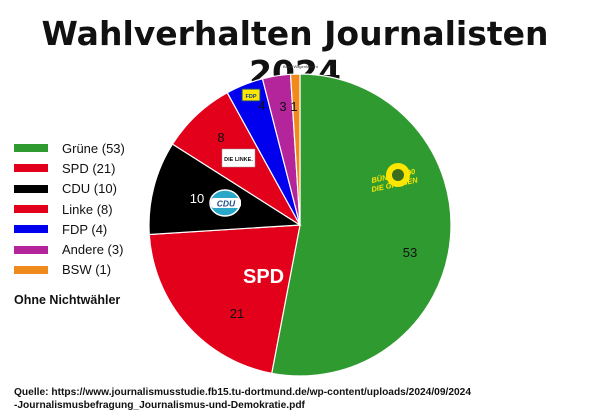 This screenshot has height=416, width=590. Describe the element at coordinates (295, 149) in the screenshot. I see `pie-slice-bsw` at that location.